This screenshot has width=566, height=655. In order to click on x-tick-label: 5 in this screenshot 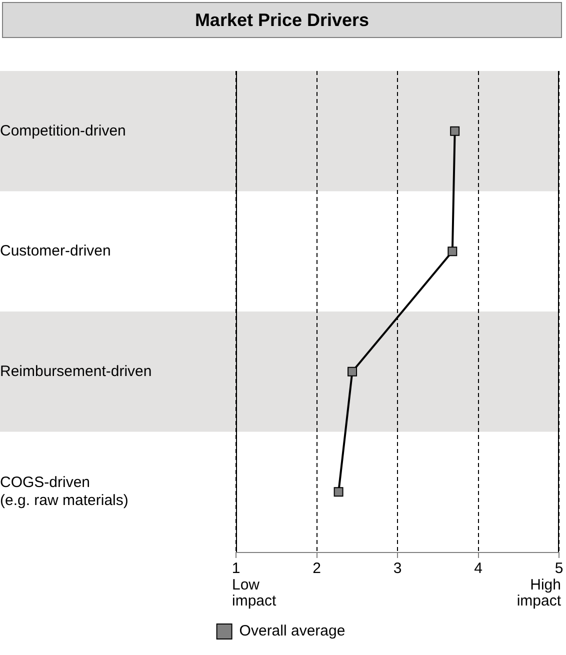, I will do `click(559, 569)`.